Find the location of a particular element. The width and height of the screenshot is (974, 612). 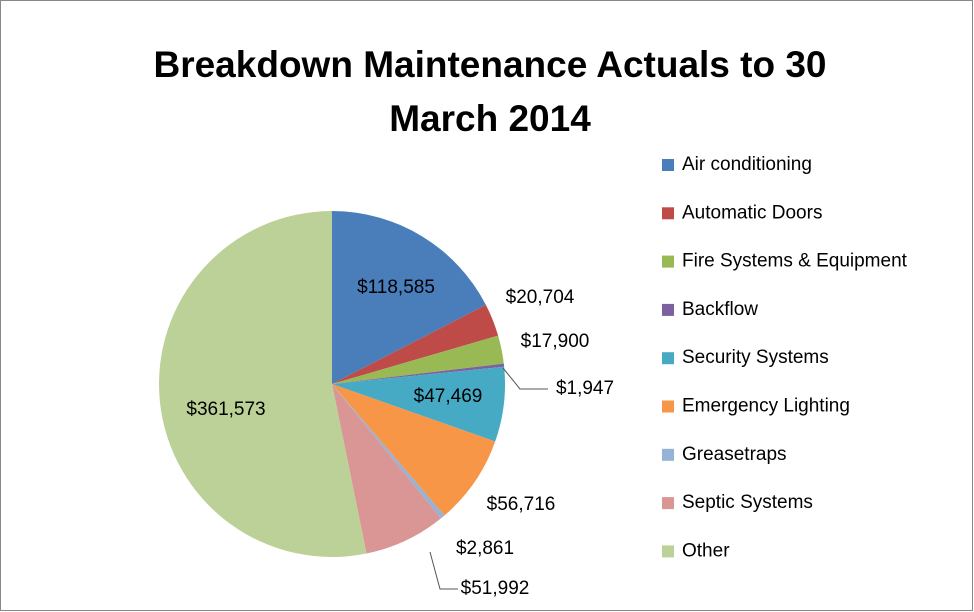

data-label: $1,947 is located at coordinates (585, 388).